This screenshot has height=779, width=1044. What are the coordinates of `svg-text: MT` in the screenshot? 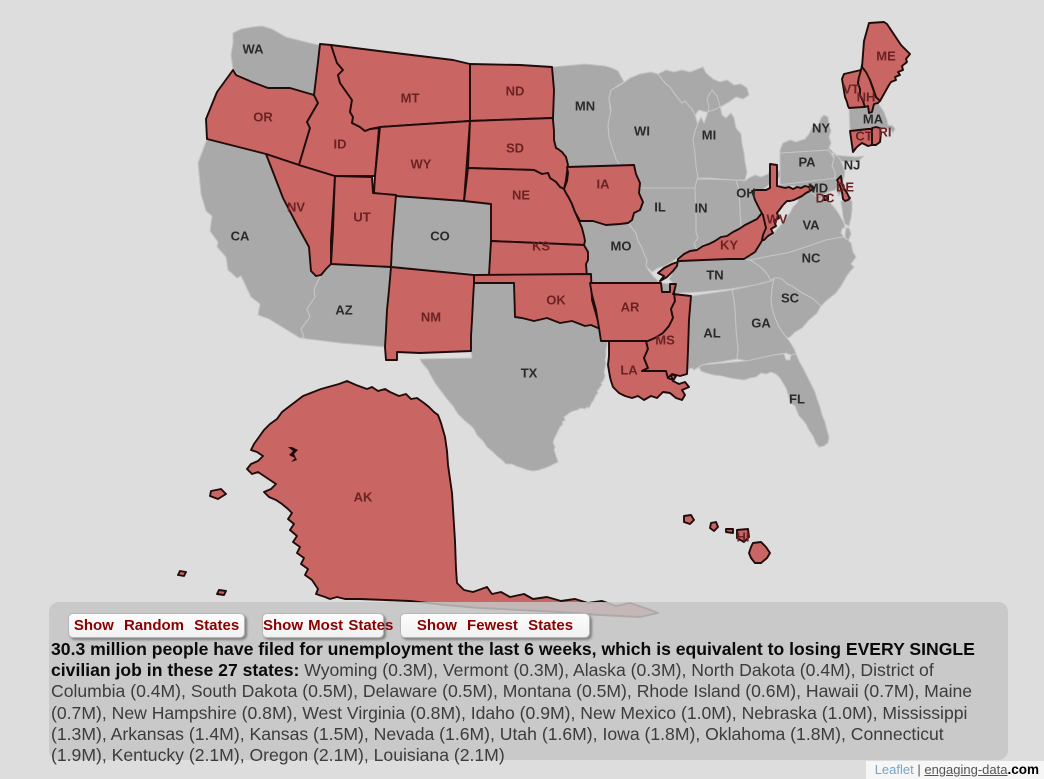 It's located at (410, 98).